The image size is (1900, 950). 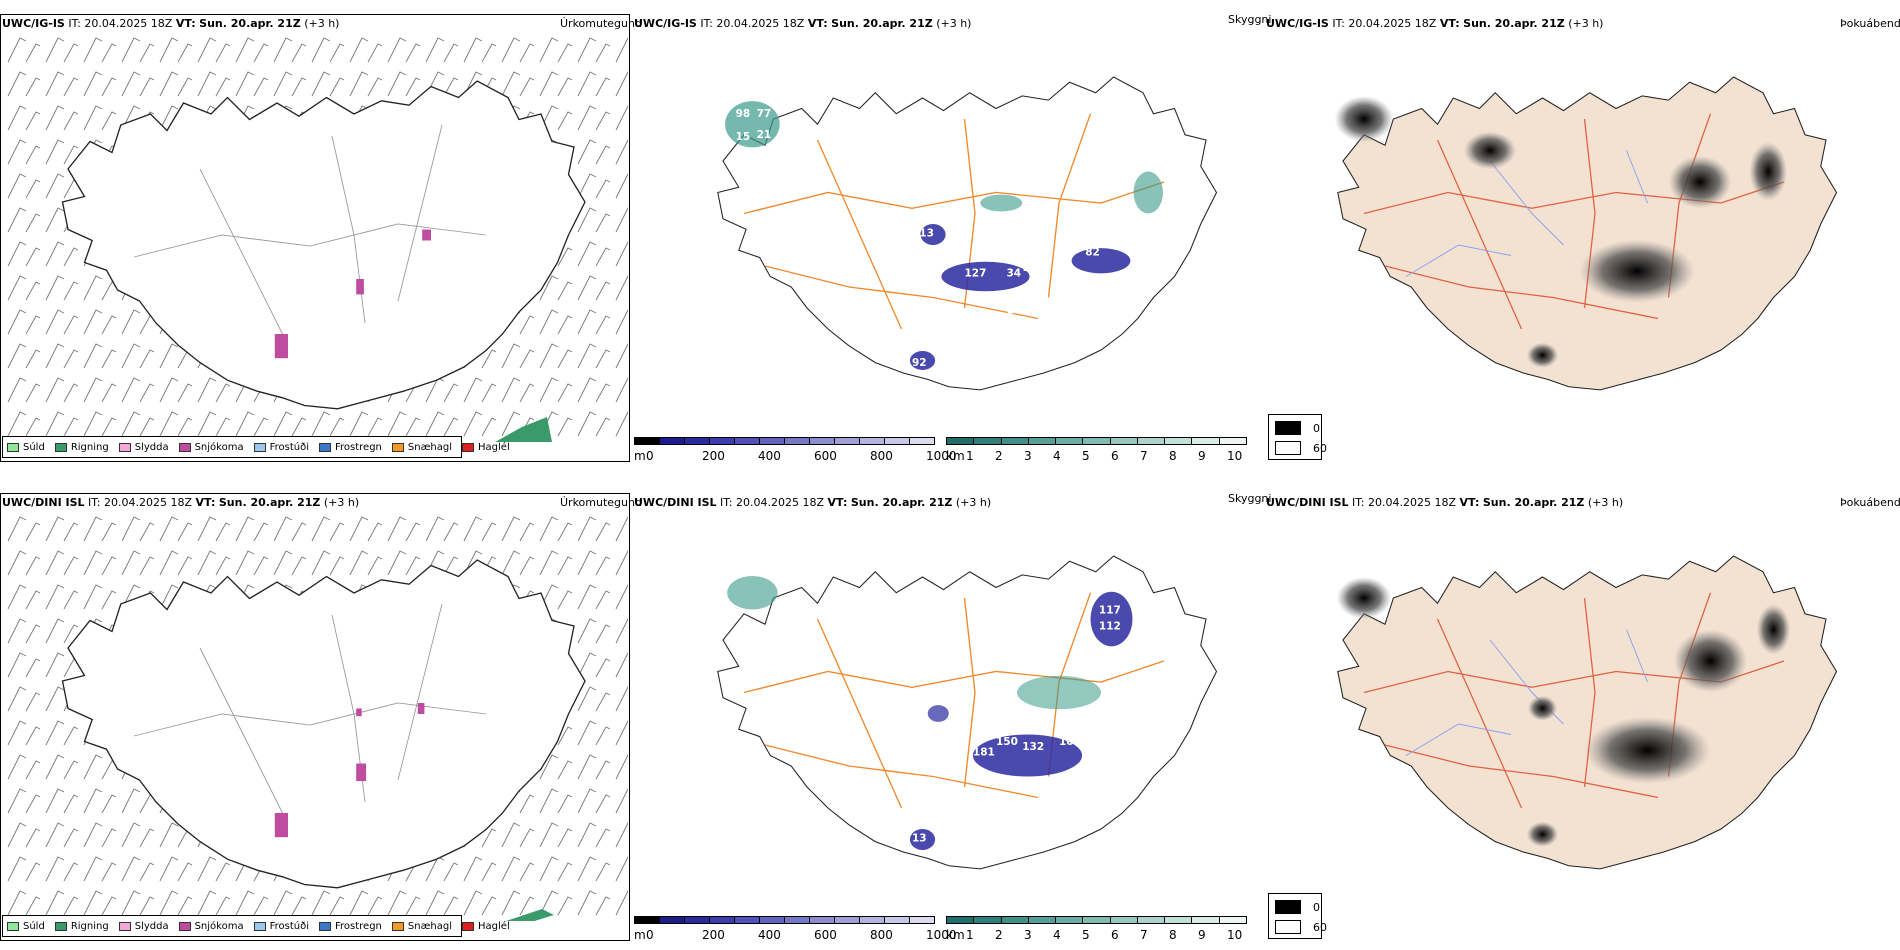 I want to click on precip-type-map, so click(x=315, y=716).